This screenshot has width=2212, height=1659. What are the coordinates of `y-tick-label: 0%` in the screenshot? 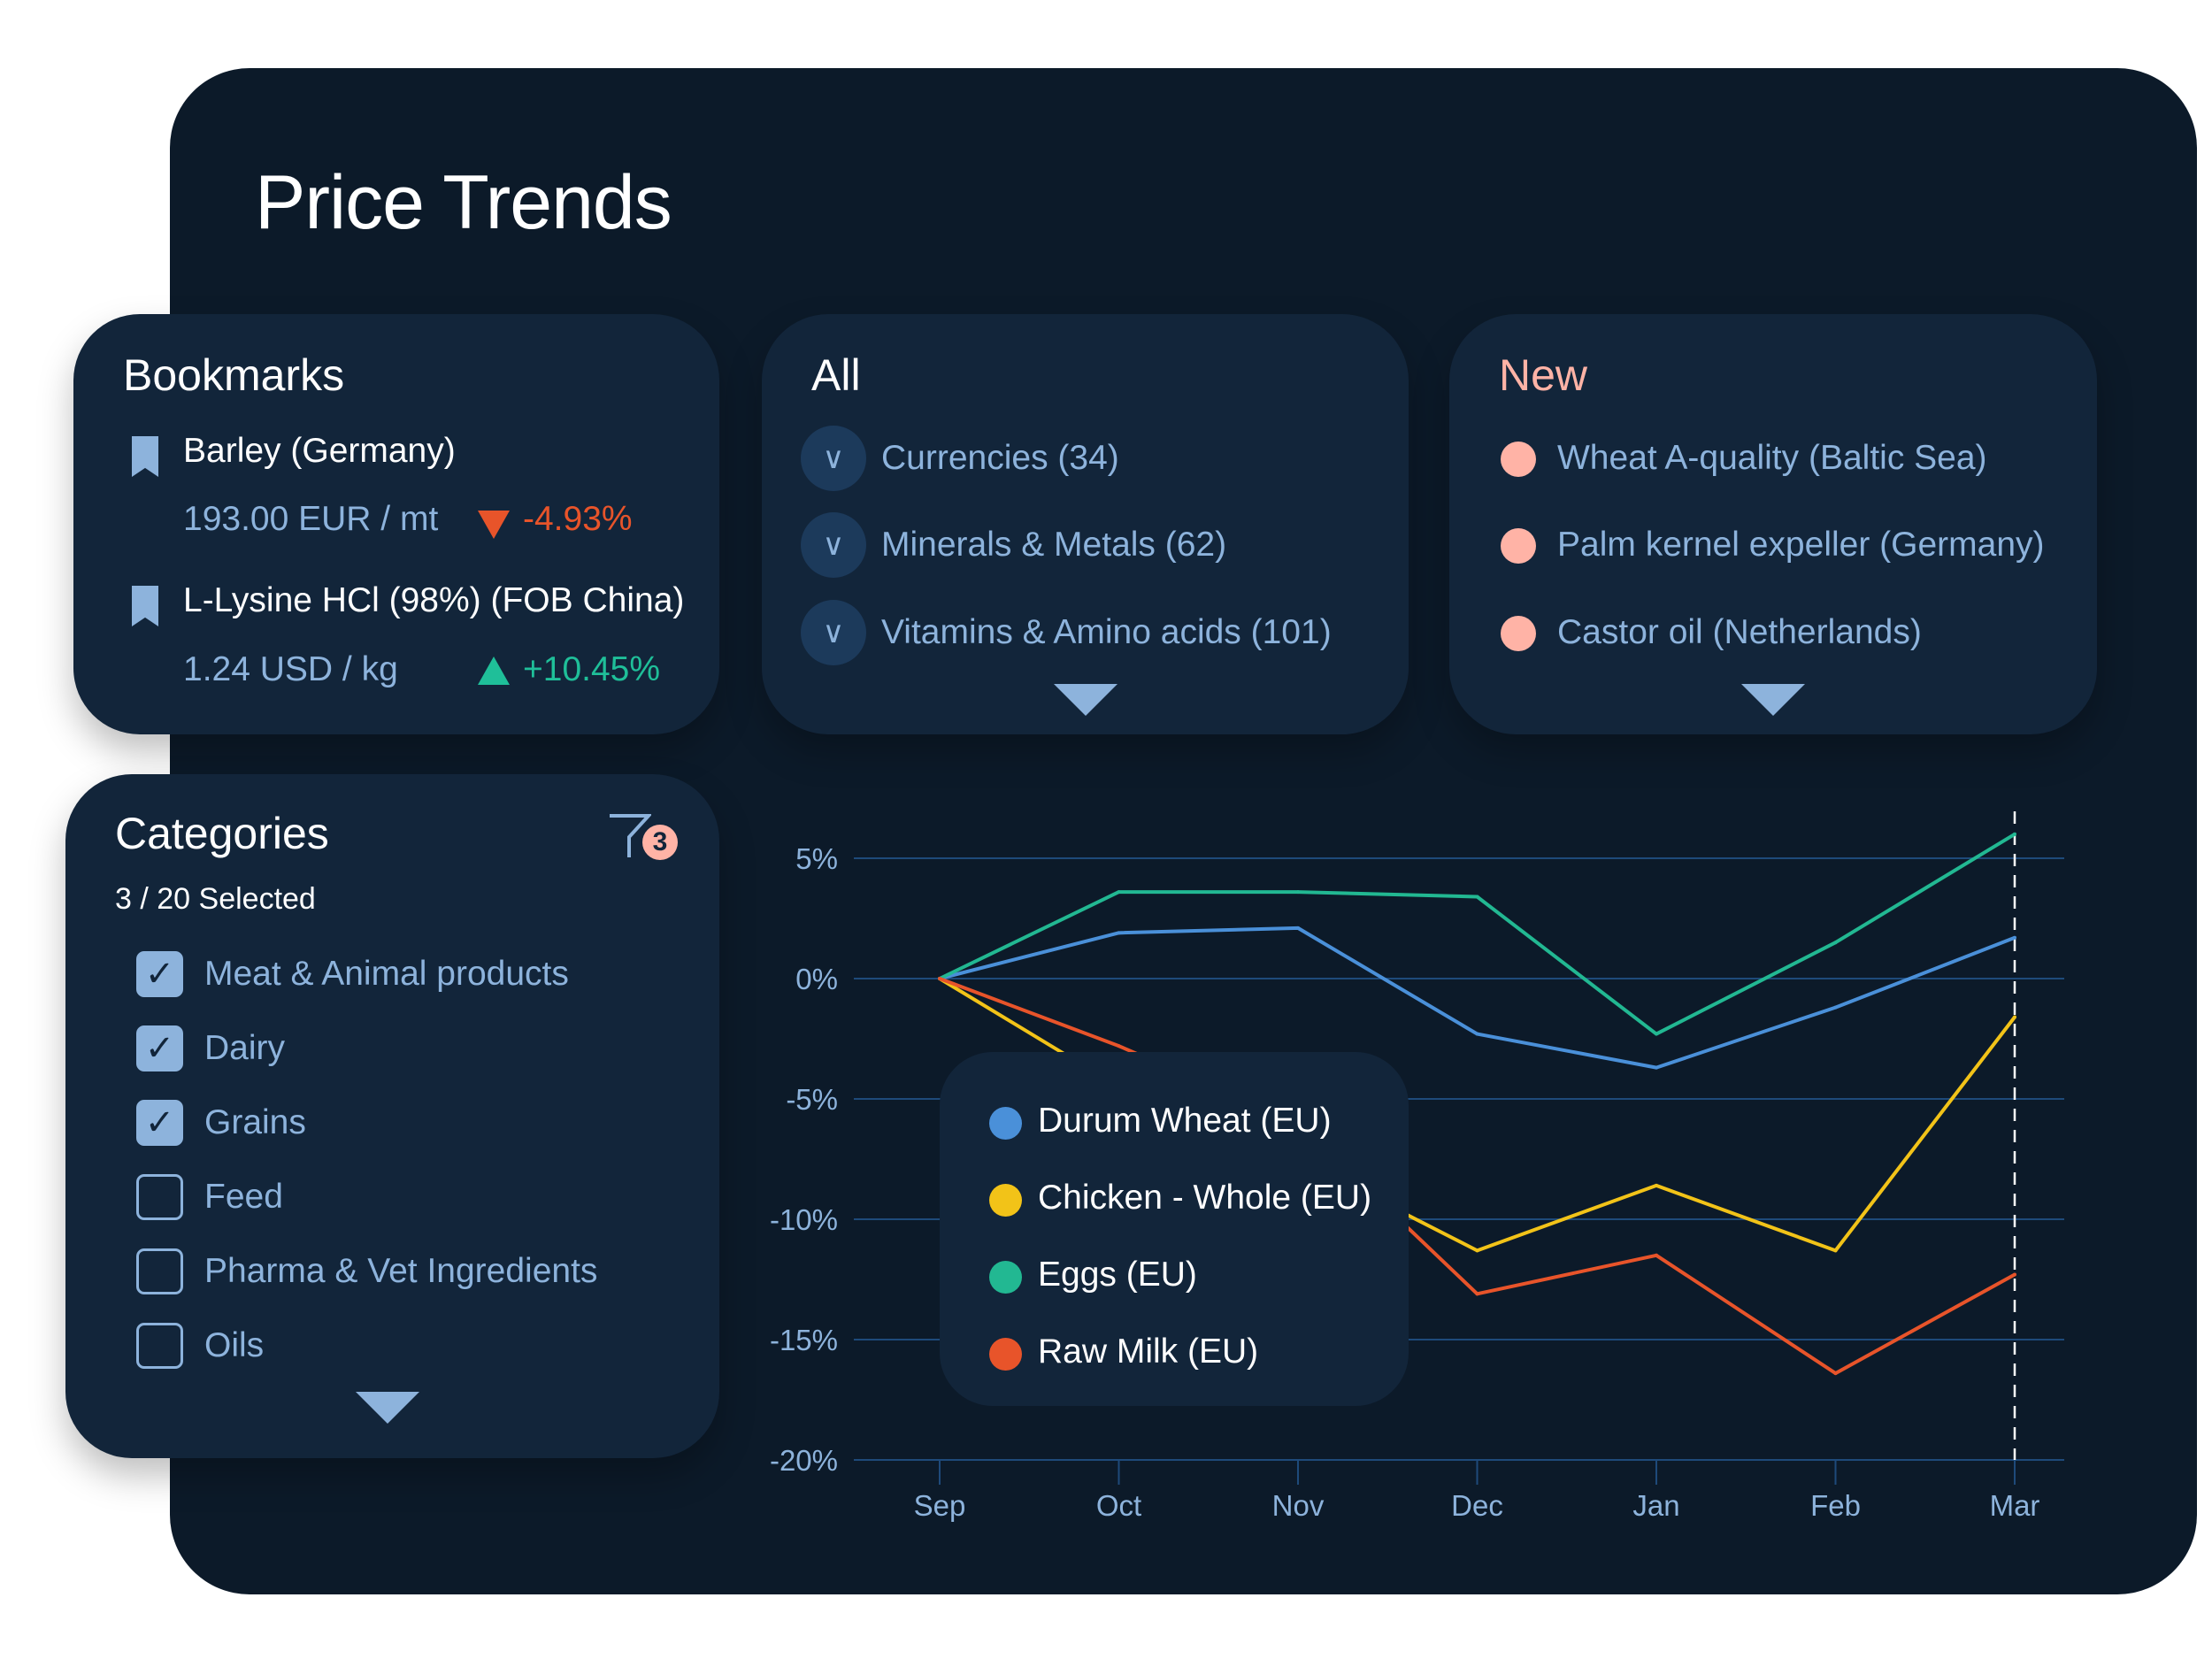 It's located at (817, 979).